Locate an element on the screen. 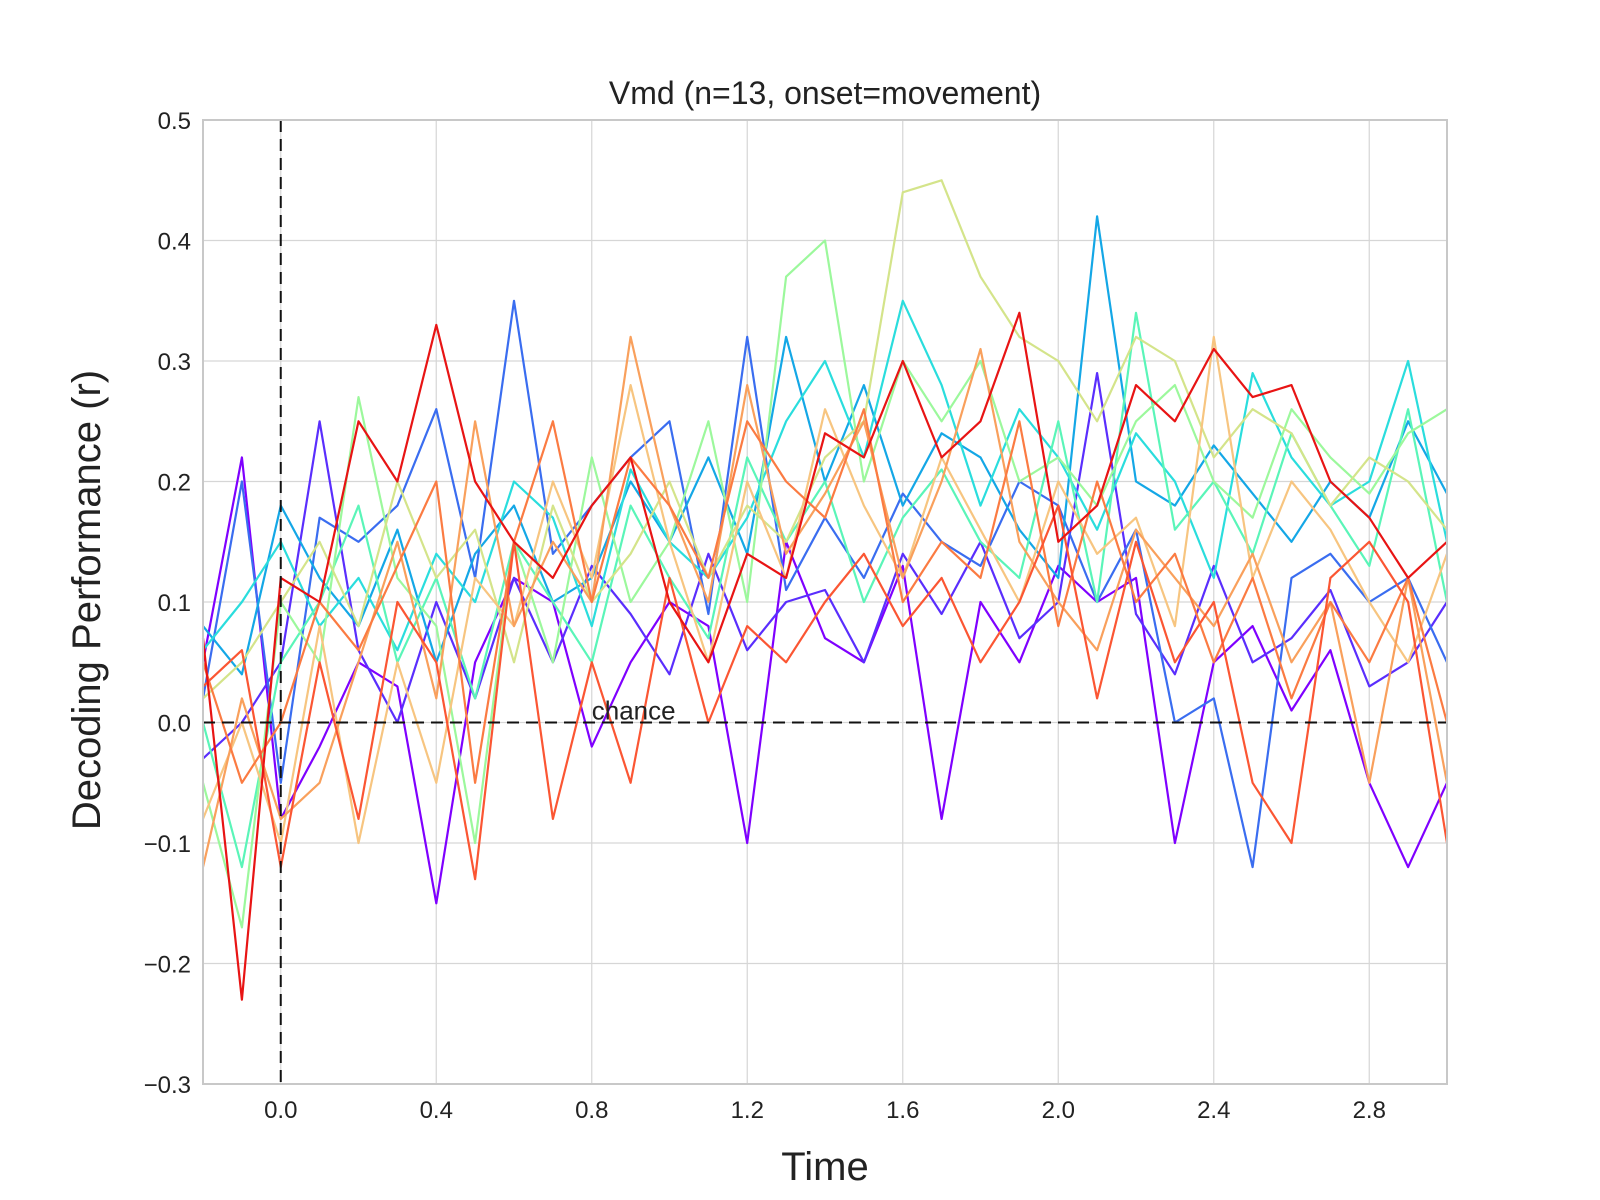  x-tick-label: 0.0 is located at coordinates (280, 1110).